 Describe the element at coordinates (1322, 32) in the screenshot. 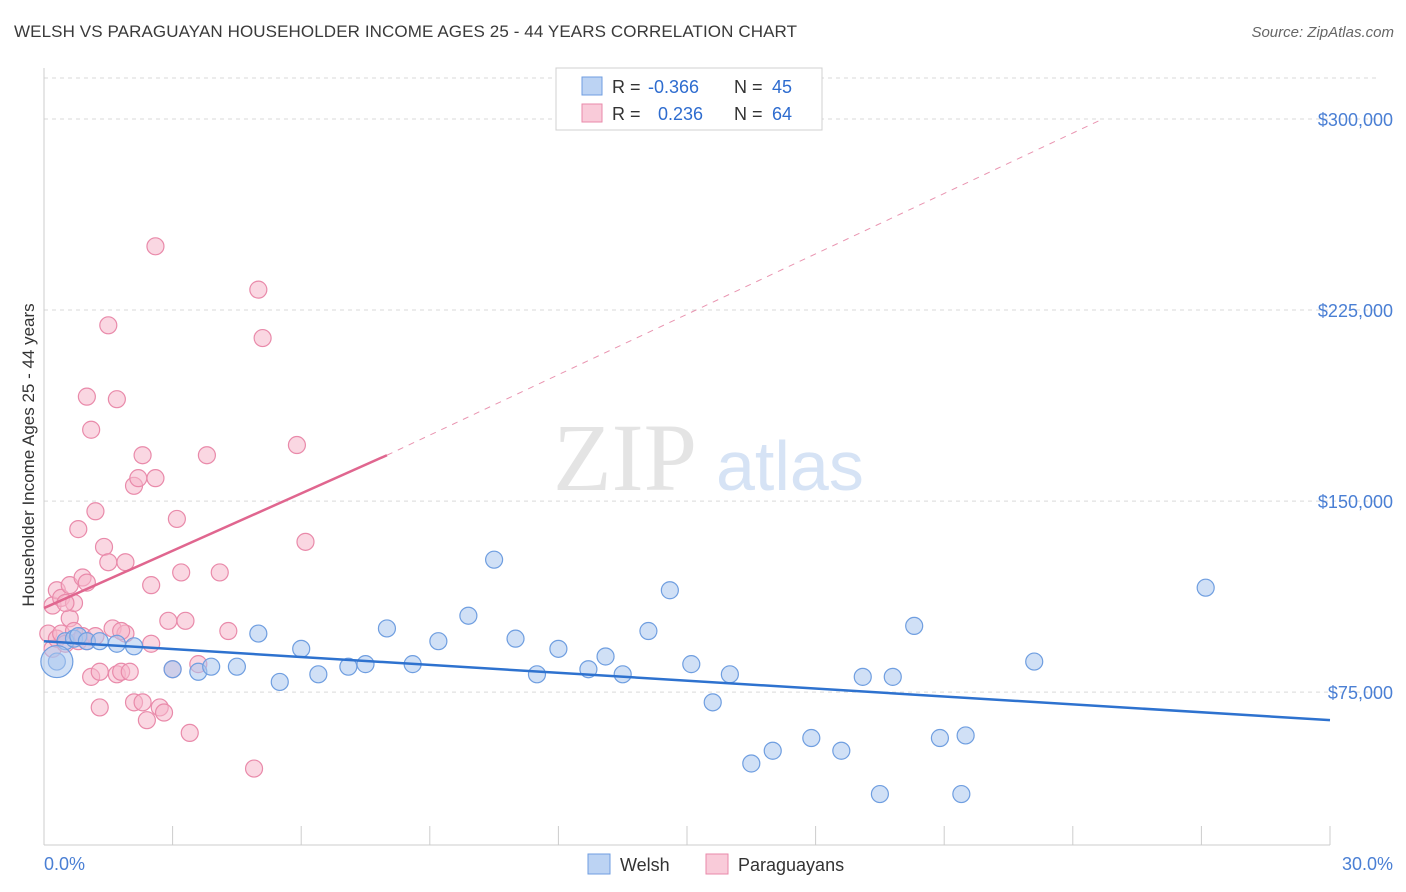

I see `chart-source: Source: ZipAtlas.com` at that location.